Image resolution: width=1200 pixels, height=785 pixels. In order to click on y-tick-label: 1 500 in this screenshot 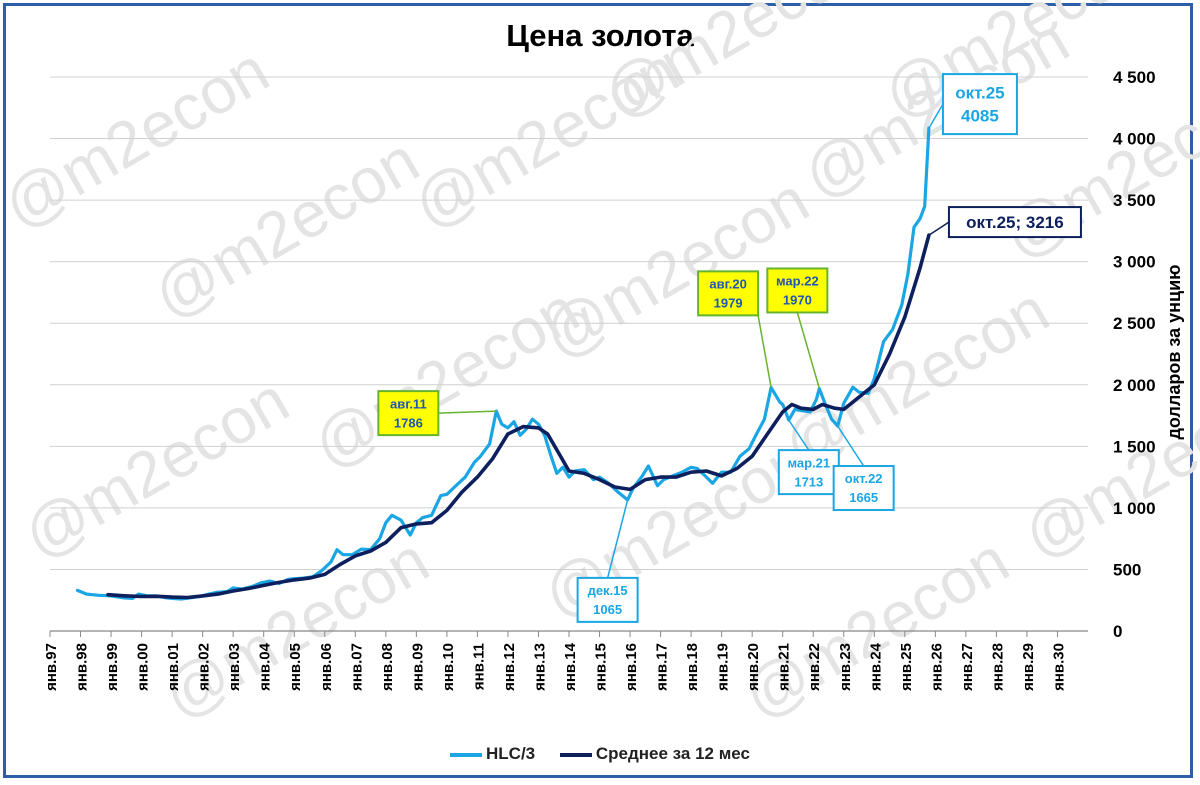, I will do `click(1134, 446)`.